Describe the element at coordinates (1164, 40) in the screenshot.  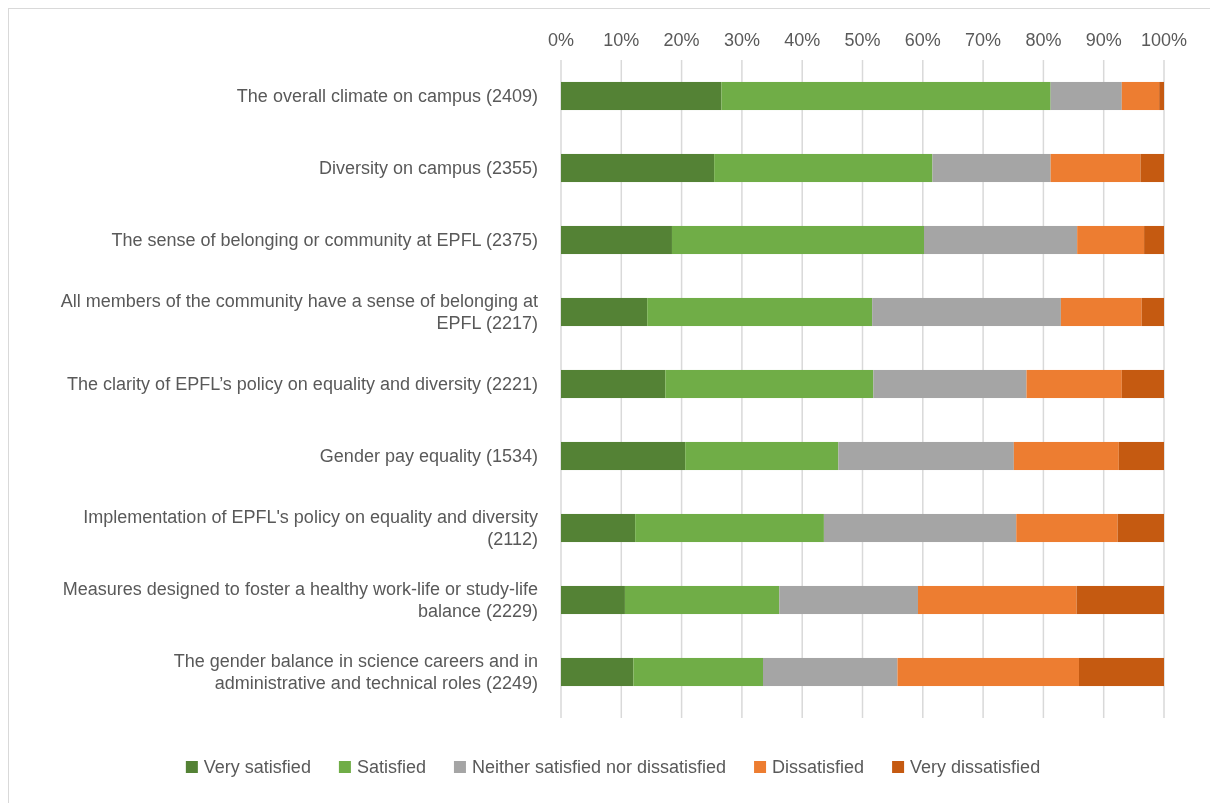
I see `x-tick-label: 100%` at that location.